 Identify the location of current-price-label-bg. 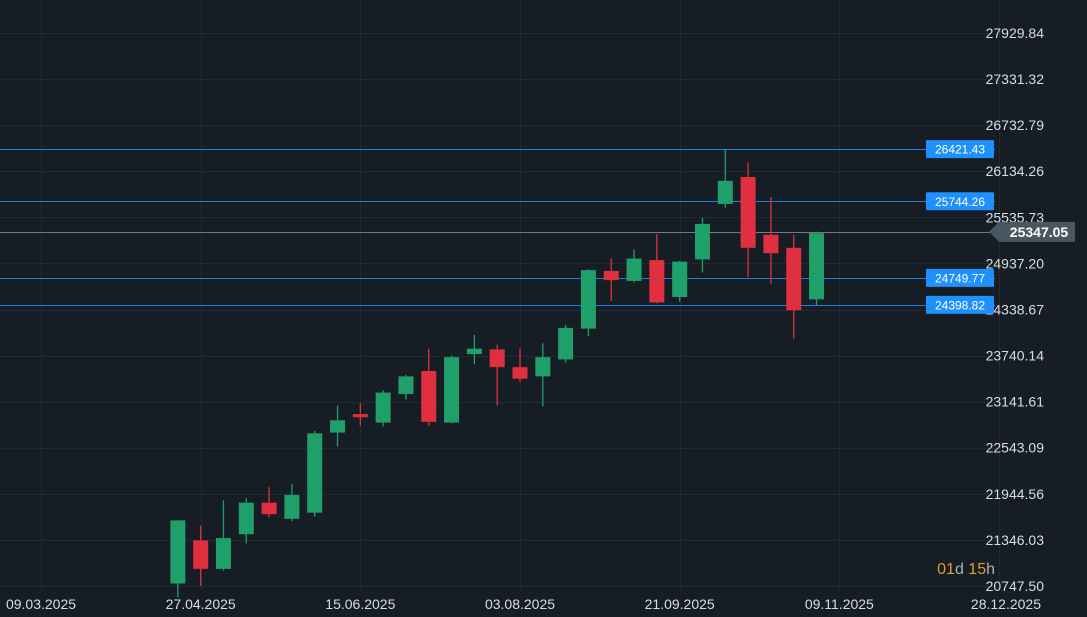
(1032, 231).